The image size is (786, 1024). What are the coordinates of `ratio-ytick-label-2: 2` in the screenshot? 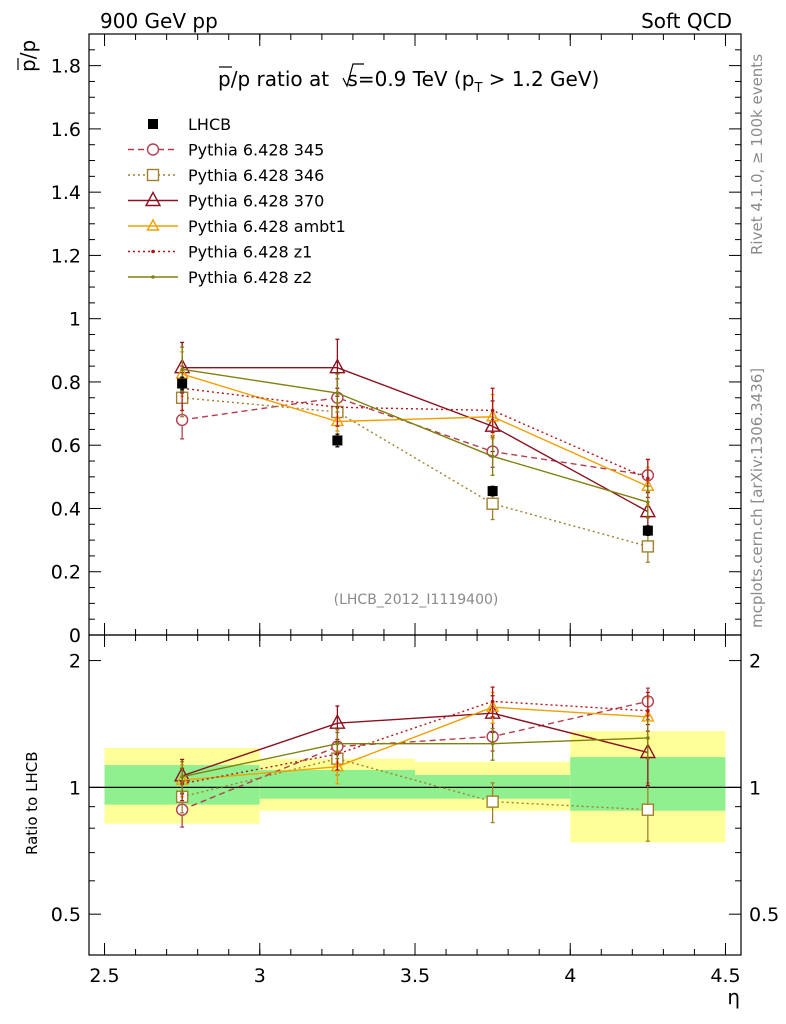 It's located at (75, 662).